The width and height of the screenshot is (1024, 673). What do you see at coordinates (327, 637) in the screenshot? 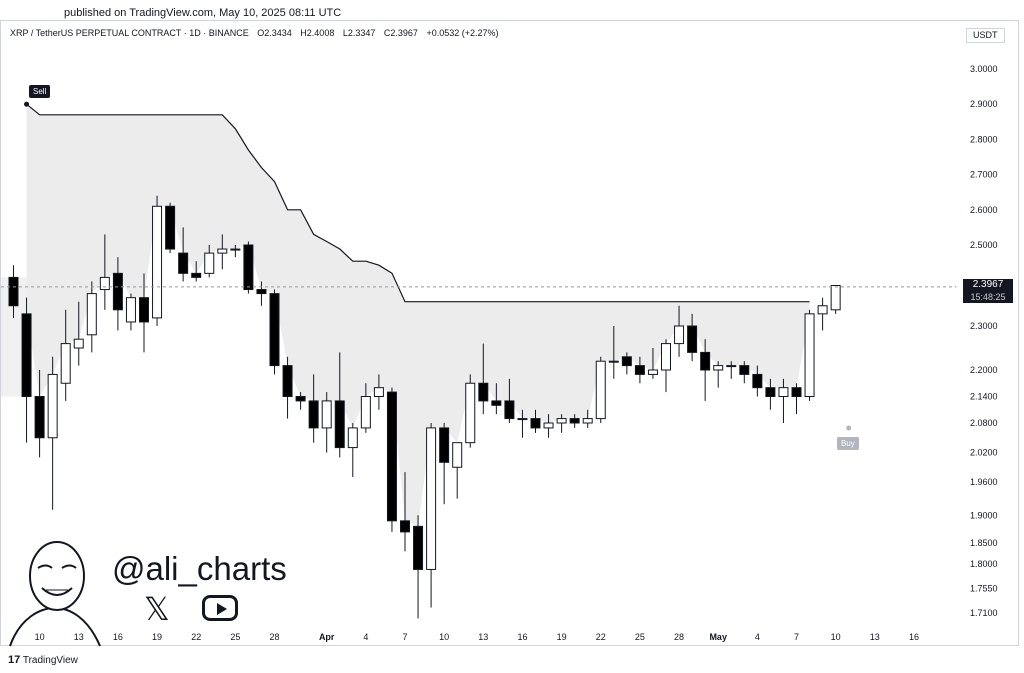
I see `x-tick-label: Apr` at bounding box center [327, 637].